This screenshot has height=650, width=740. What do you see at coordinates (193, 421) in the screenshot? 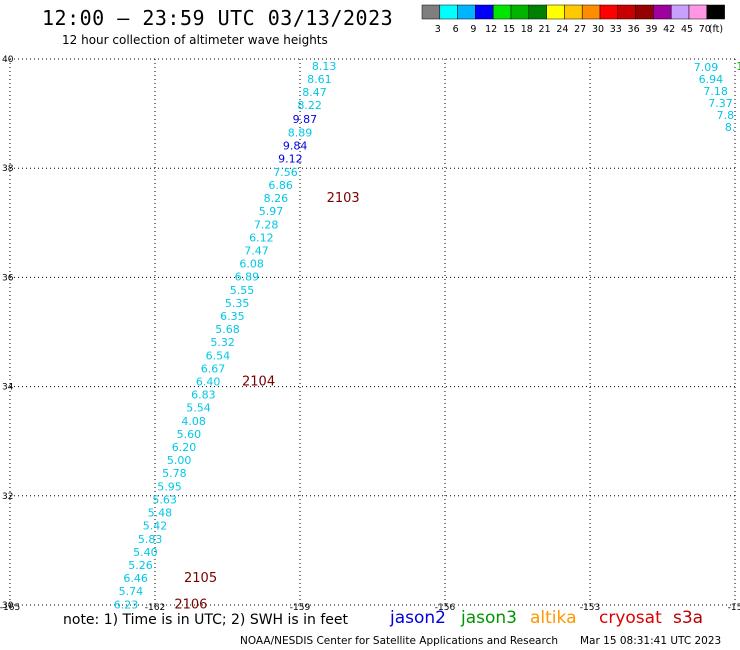
I see `wave-height-value: 4.08` at bounding box center [193, 421].